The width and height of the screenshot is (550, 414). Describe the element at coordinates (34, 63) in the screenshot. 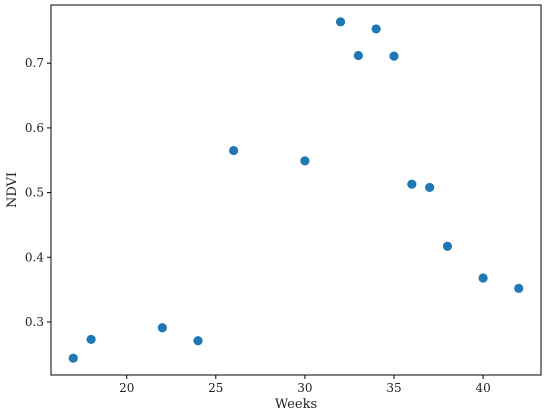

I see `y-tick-label: 0.7` at that location.